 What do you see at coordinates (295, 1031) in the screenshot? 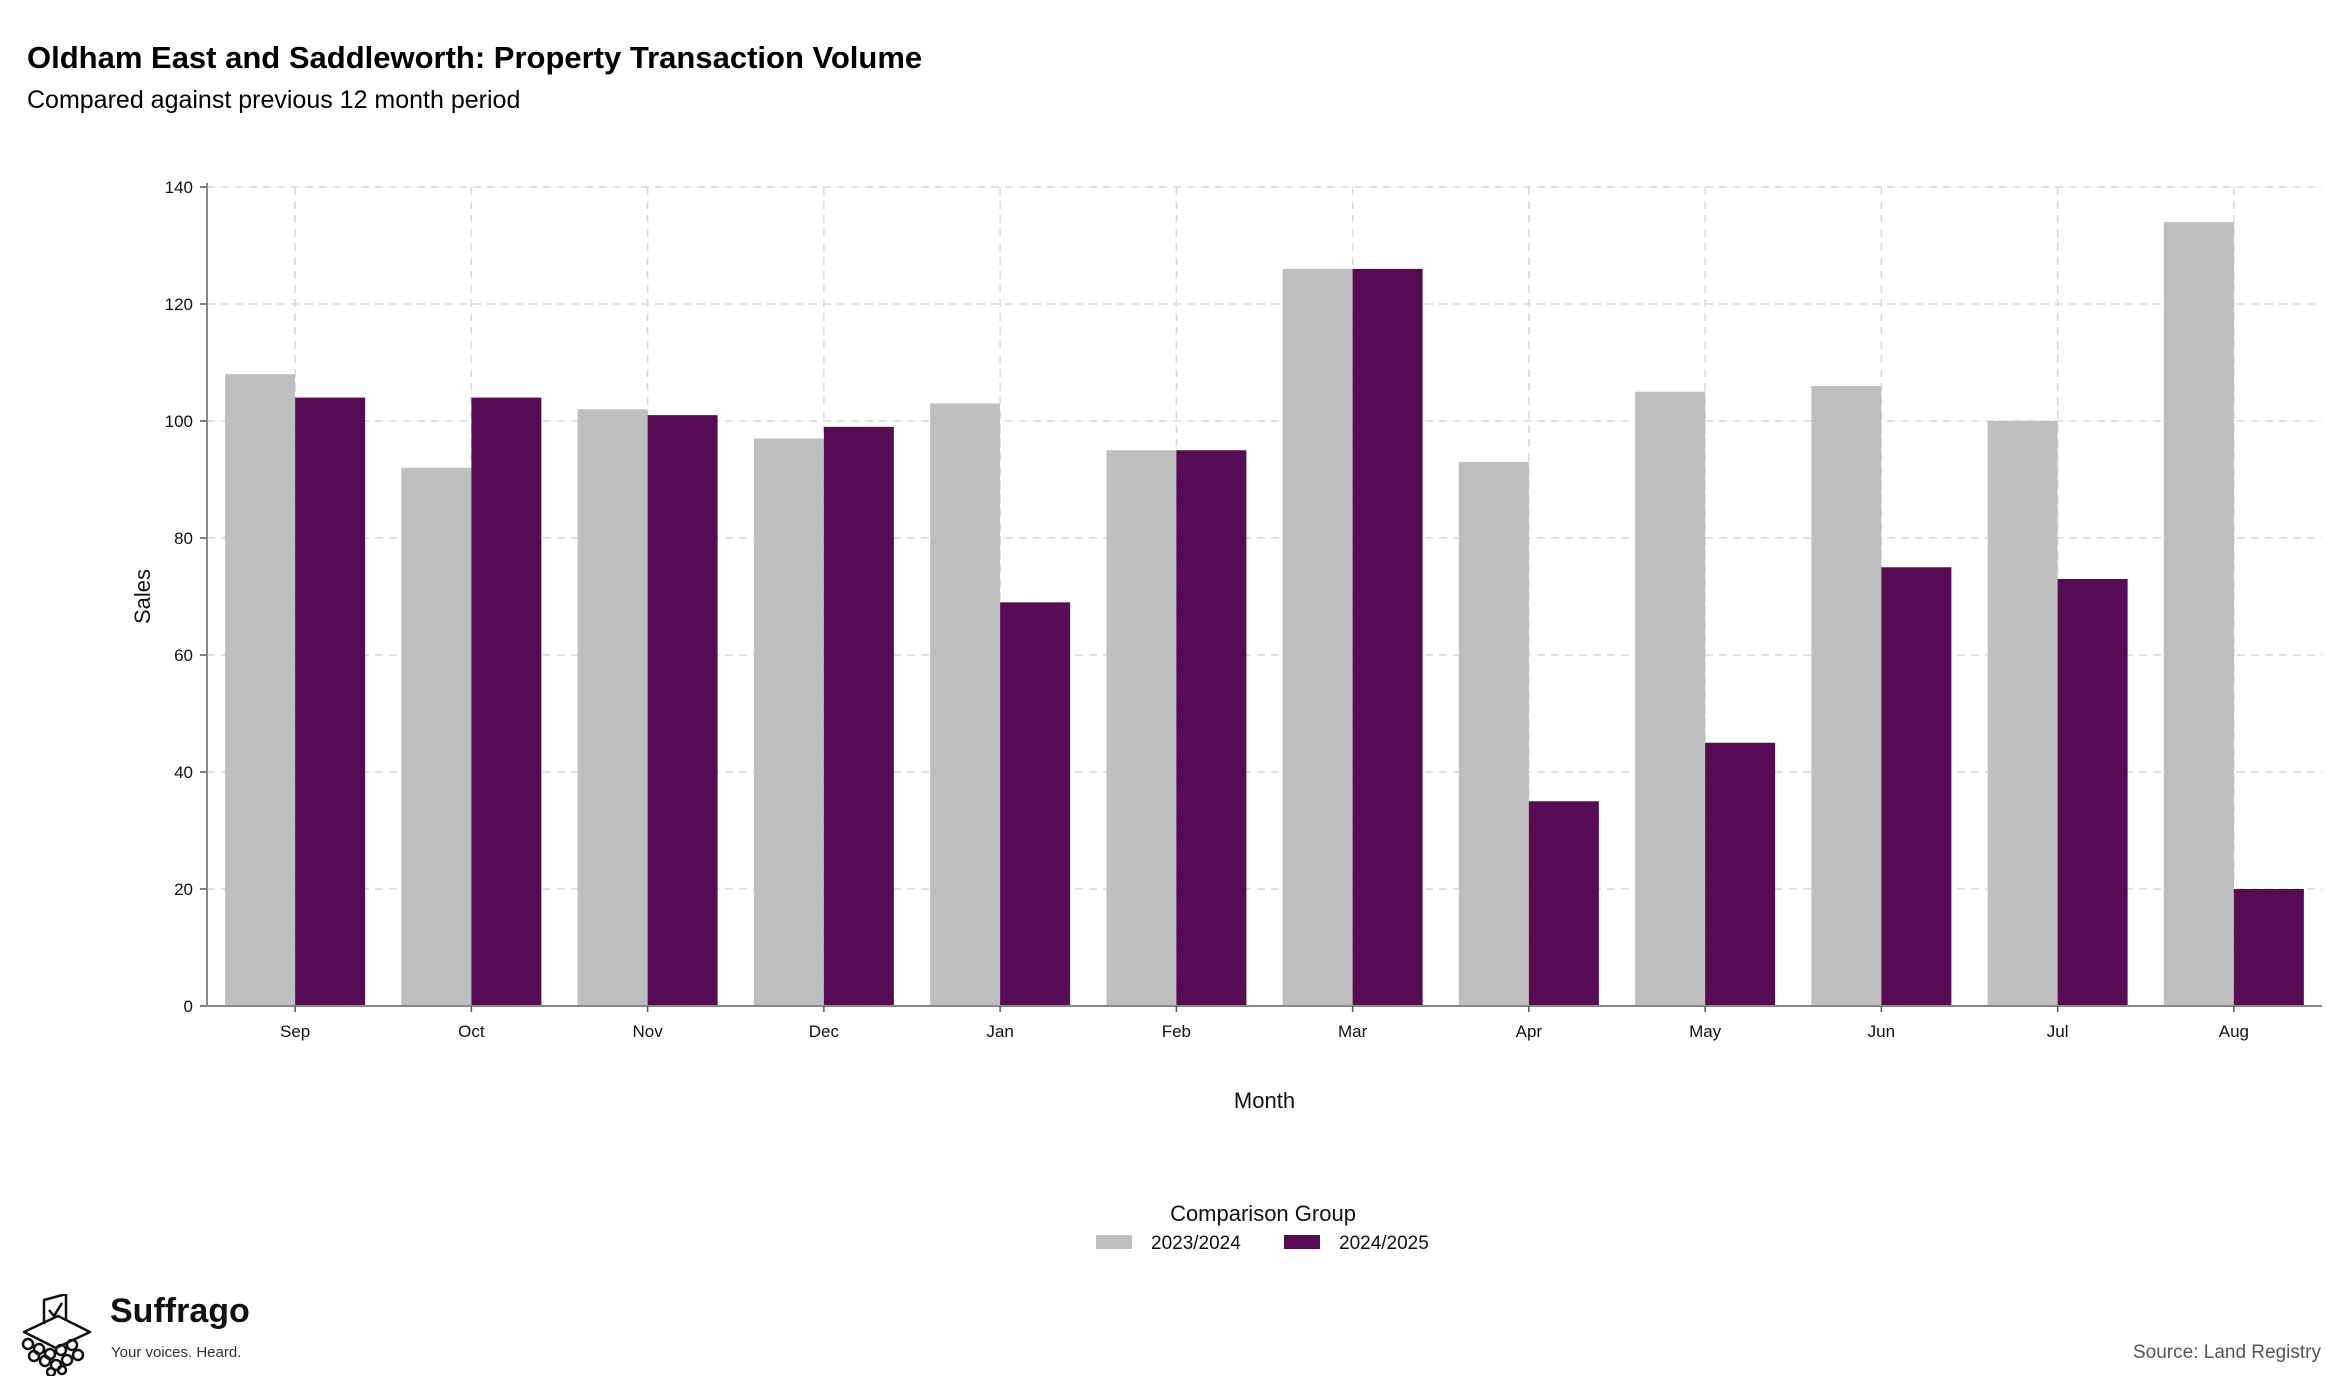
I see `x-tick-label: Sep` at bounding box center [295, 1031].